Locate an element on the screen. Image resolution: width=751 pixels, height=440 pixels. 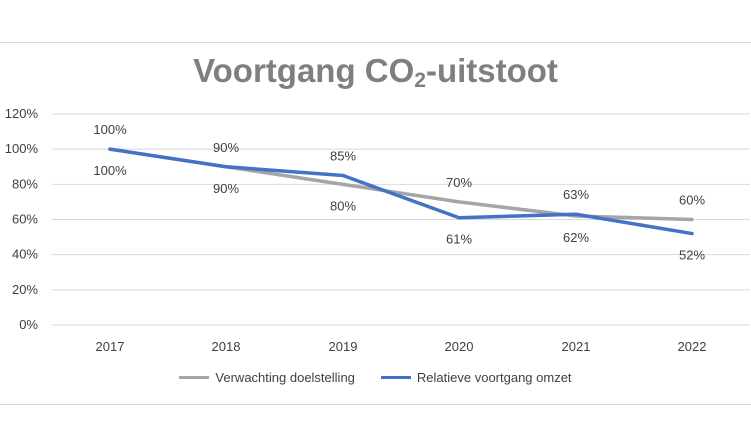
data-label: 60% is located at coordinates (692, 200).